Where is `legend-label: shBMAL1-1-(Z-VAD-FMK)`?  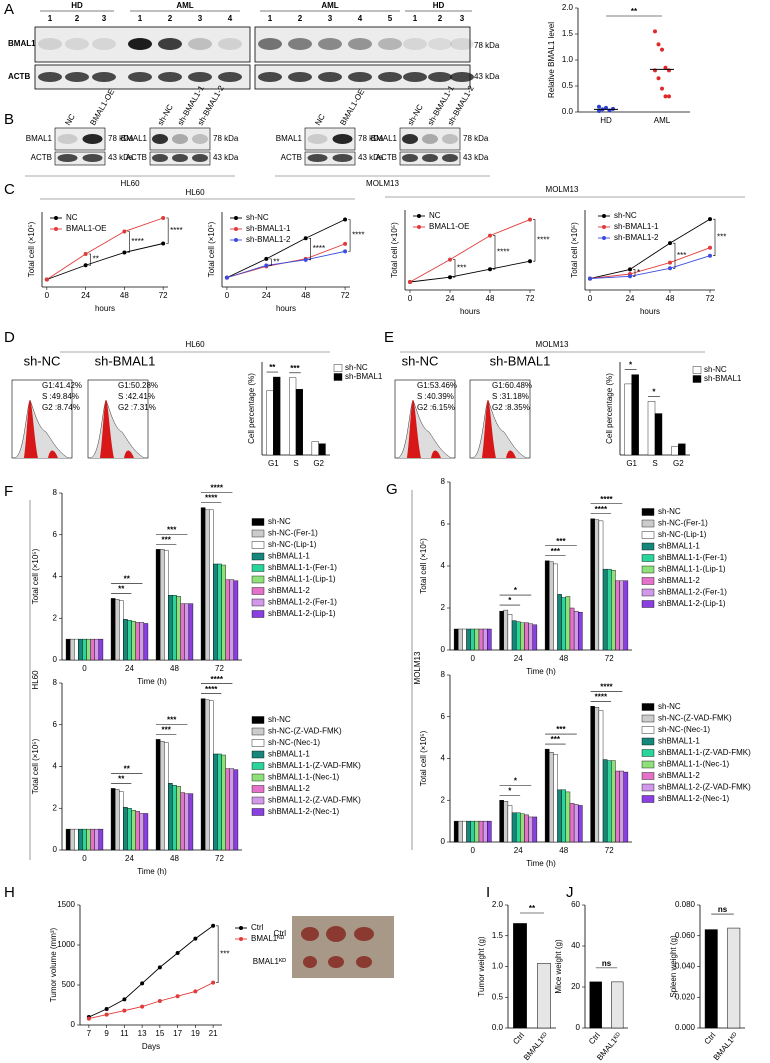 legend-label: shBMAL1-1-(Z-VAD-FMK) is located at coordinates (704, 752).